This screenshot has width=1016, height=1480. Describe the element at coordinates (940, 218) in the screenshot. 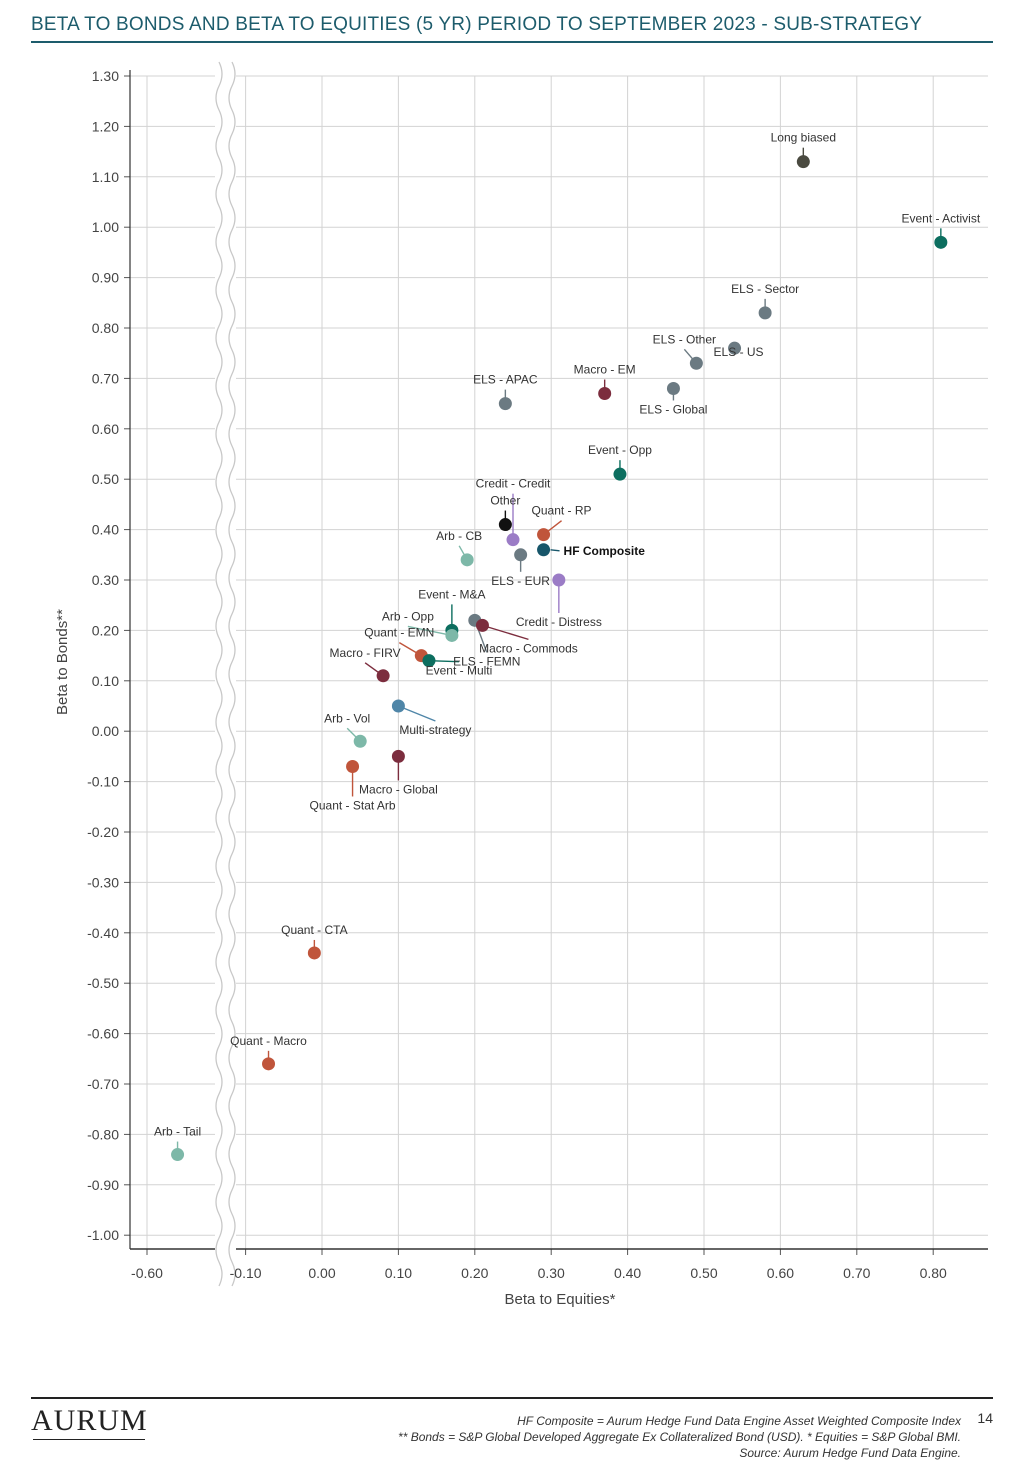

I see `point-label: Event - Activist` at that location.